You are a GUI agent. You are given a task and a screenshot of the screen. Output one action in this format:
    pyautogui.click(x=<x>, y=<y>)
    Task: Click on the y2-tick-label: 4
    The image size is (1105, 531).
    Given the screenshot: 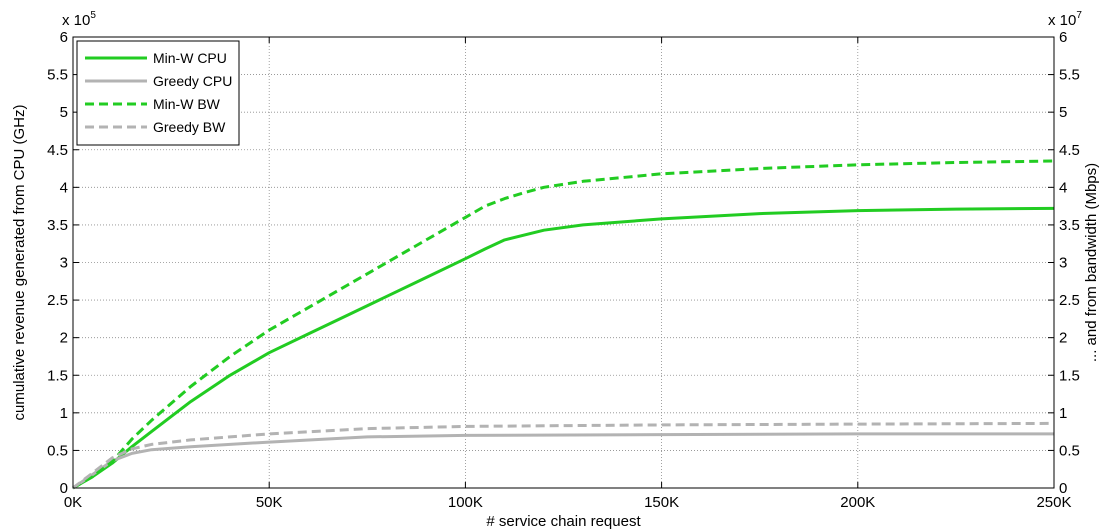 What is the action you would take?
    pyautogui.click(x=1063, y=187)
    